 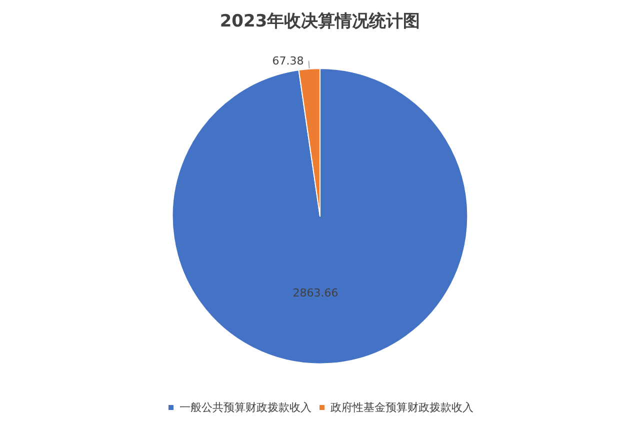 What do you see at coordinates (320, 22) in the screenshot?
I see `chart-title: 2023年收决算情况统计图` at bounding box center [320, 22].